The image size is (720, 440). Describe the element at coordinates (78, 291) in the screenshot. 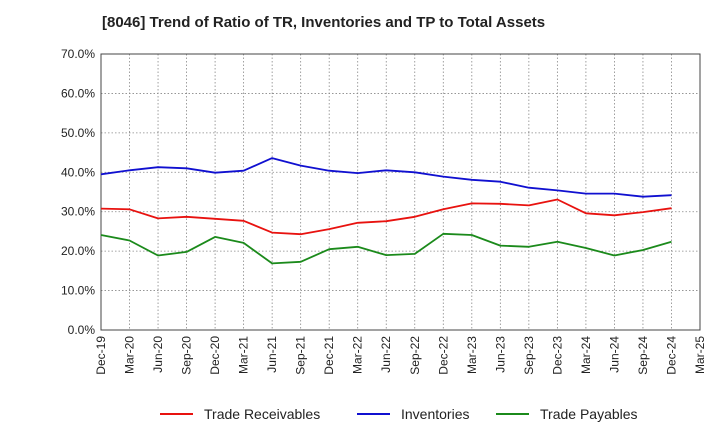

I see `y-tick-label: 10.0%` at that location.